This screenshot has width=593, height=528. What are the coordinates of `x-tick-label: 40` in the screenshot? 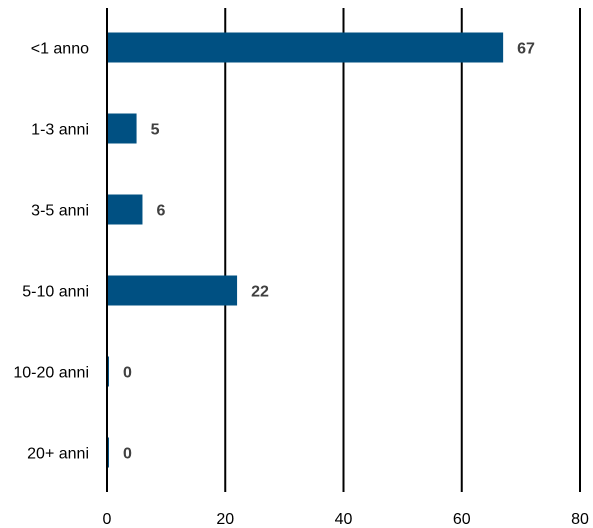 It's located at (344, 519).